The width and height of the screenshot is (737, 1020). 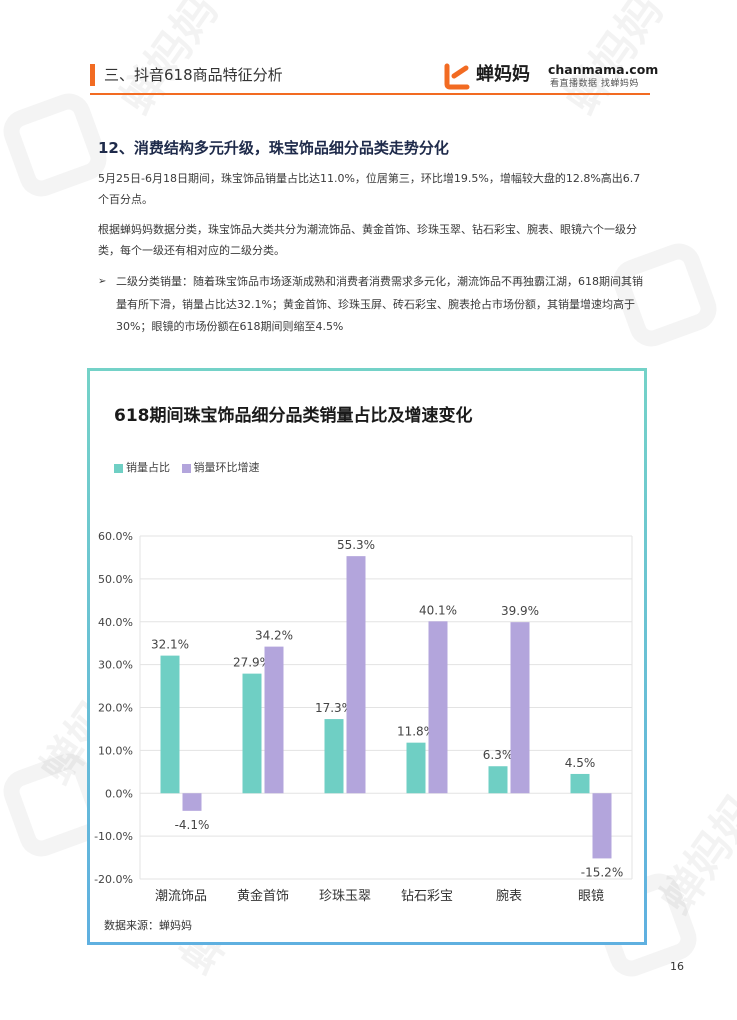 What do you see at coordinates (602, 872) in the screenshot?
I see `data-label: -15.2%` at bounding box center [602, 872].